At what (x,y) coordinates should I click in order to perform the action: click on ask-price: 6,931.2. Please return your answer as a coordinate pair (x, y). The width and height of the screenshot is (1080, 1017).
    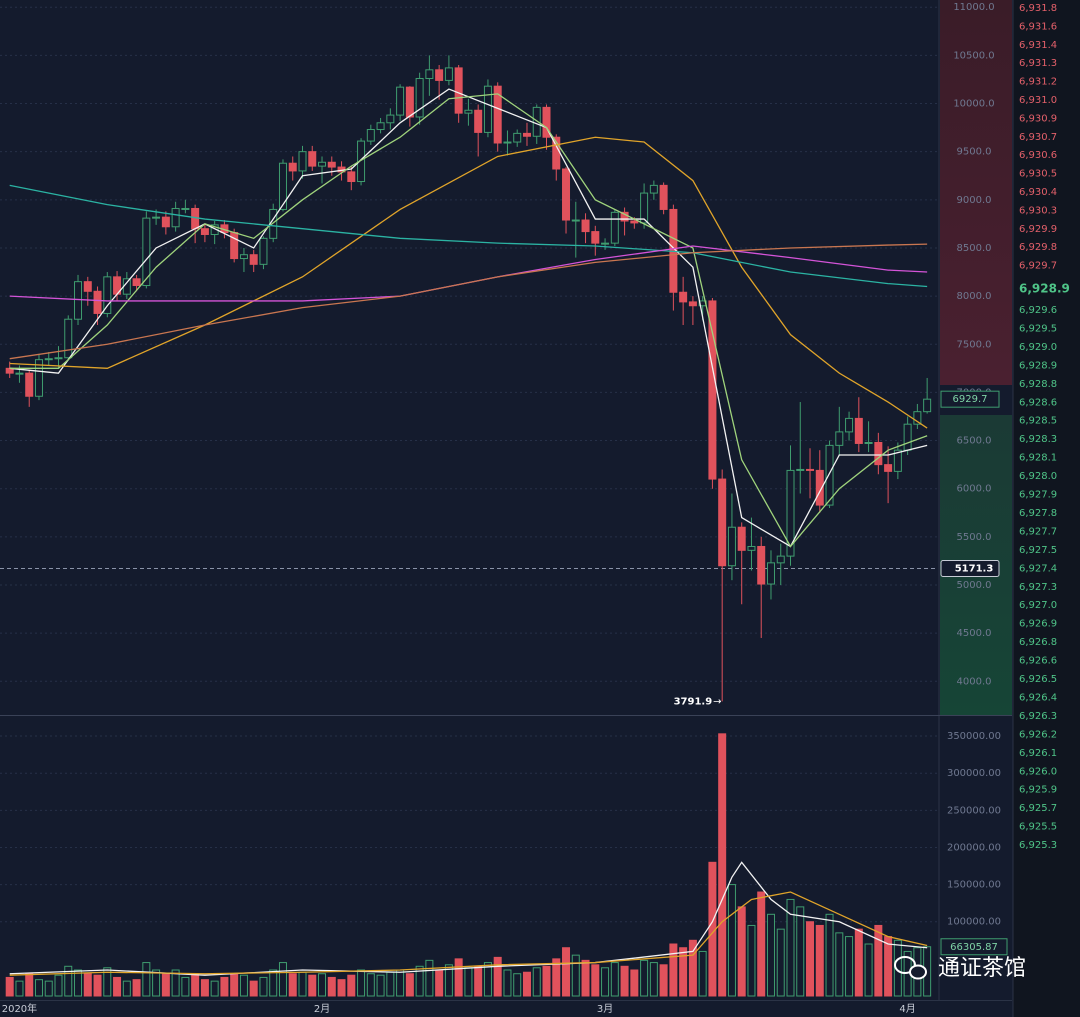
    Looking at the image, I should click on (1038, 82).